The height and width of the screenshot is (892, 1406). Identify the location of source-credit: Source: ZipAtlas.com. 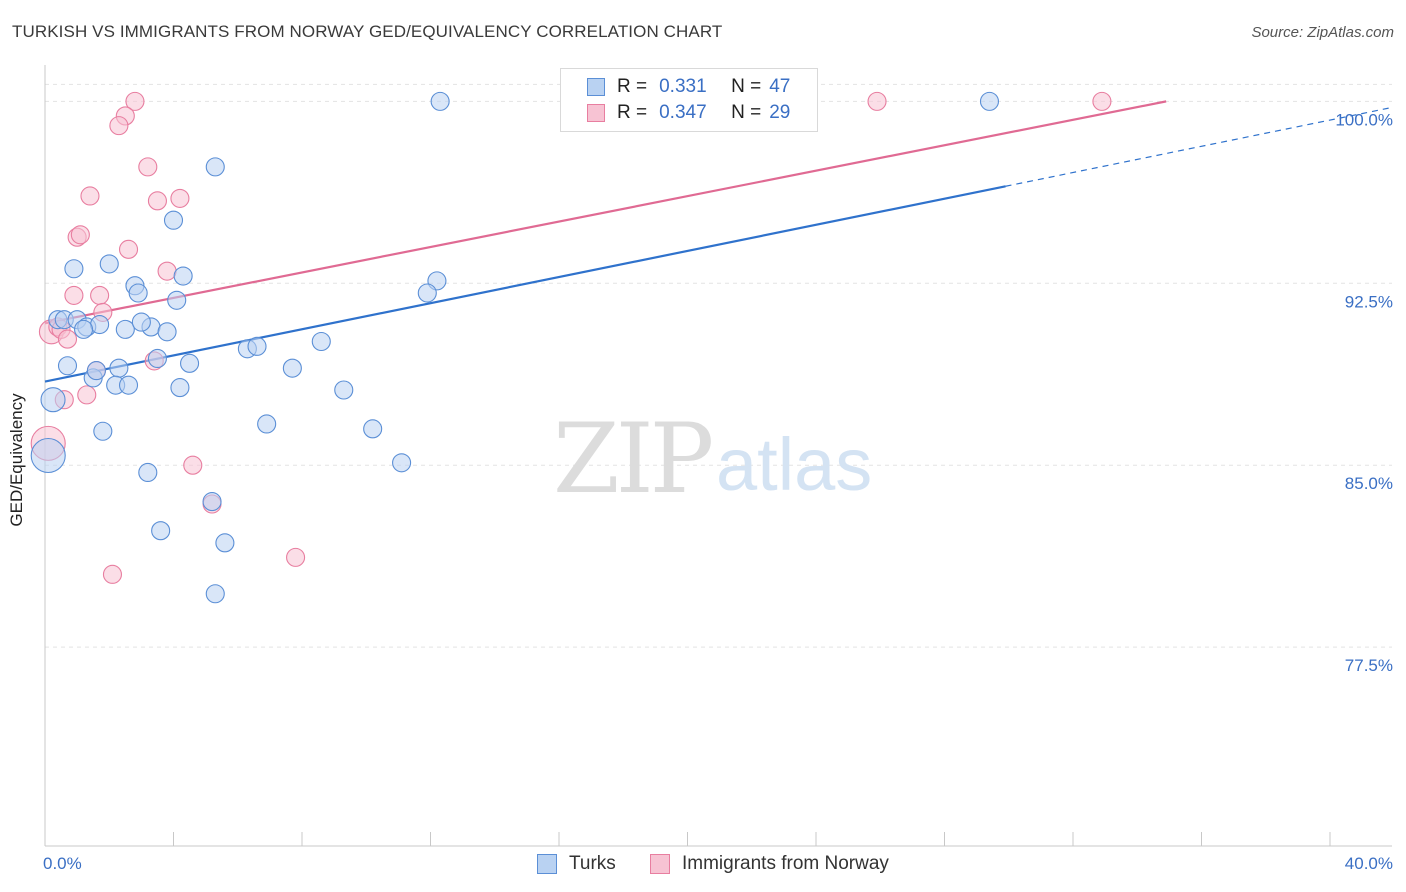
(1322, 32).